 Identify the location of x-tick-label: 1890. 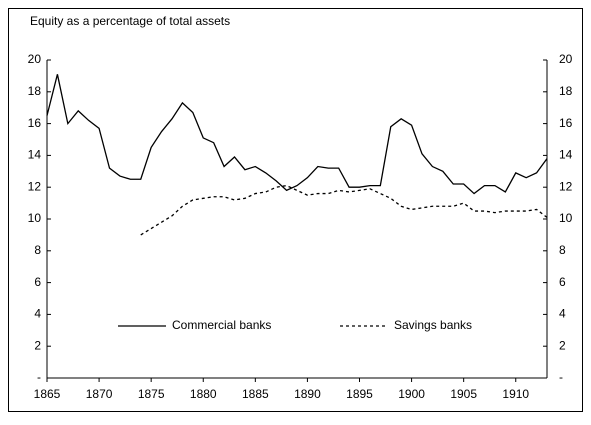
(307, 394).